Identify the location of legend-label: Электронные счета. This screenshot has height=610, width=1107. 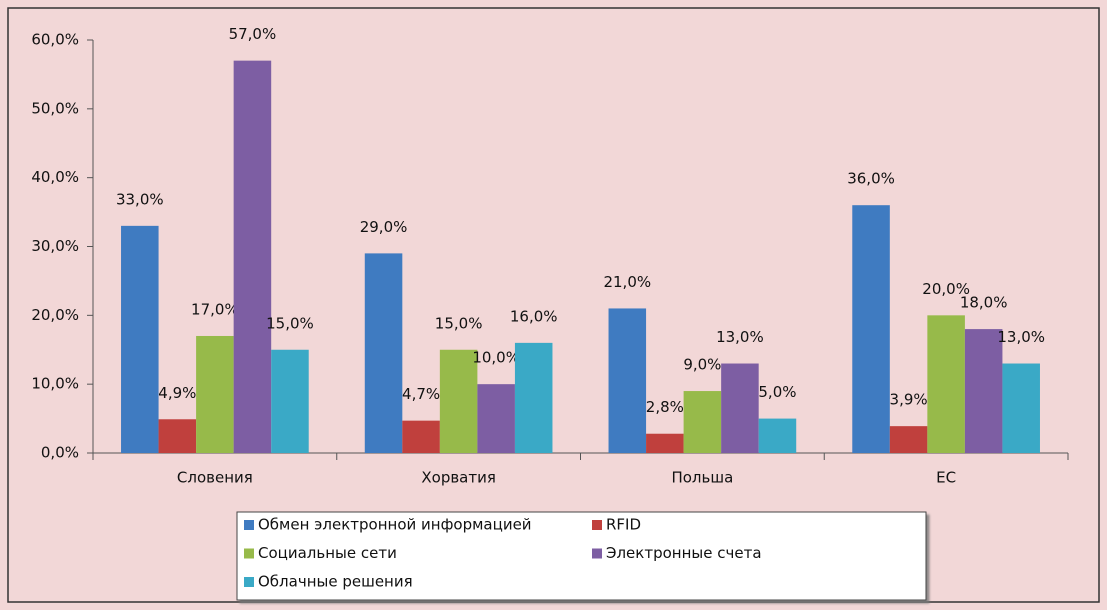
(684, 553).